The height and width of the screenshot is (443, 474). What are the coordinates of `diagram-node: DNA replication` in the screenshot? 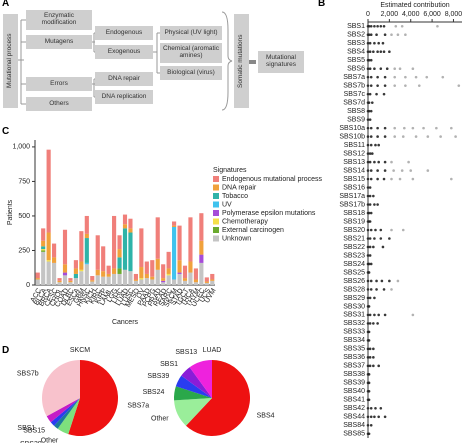 It's located at (124, 97).